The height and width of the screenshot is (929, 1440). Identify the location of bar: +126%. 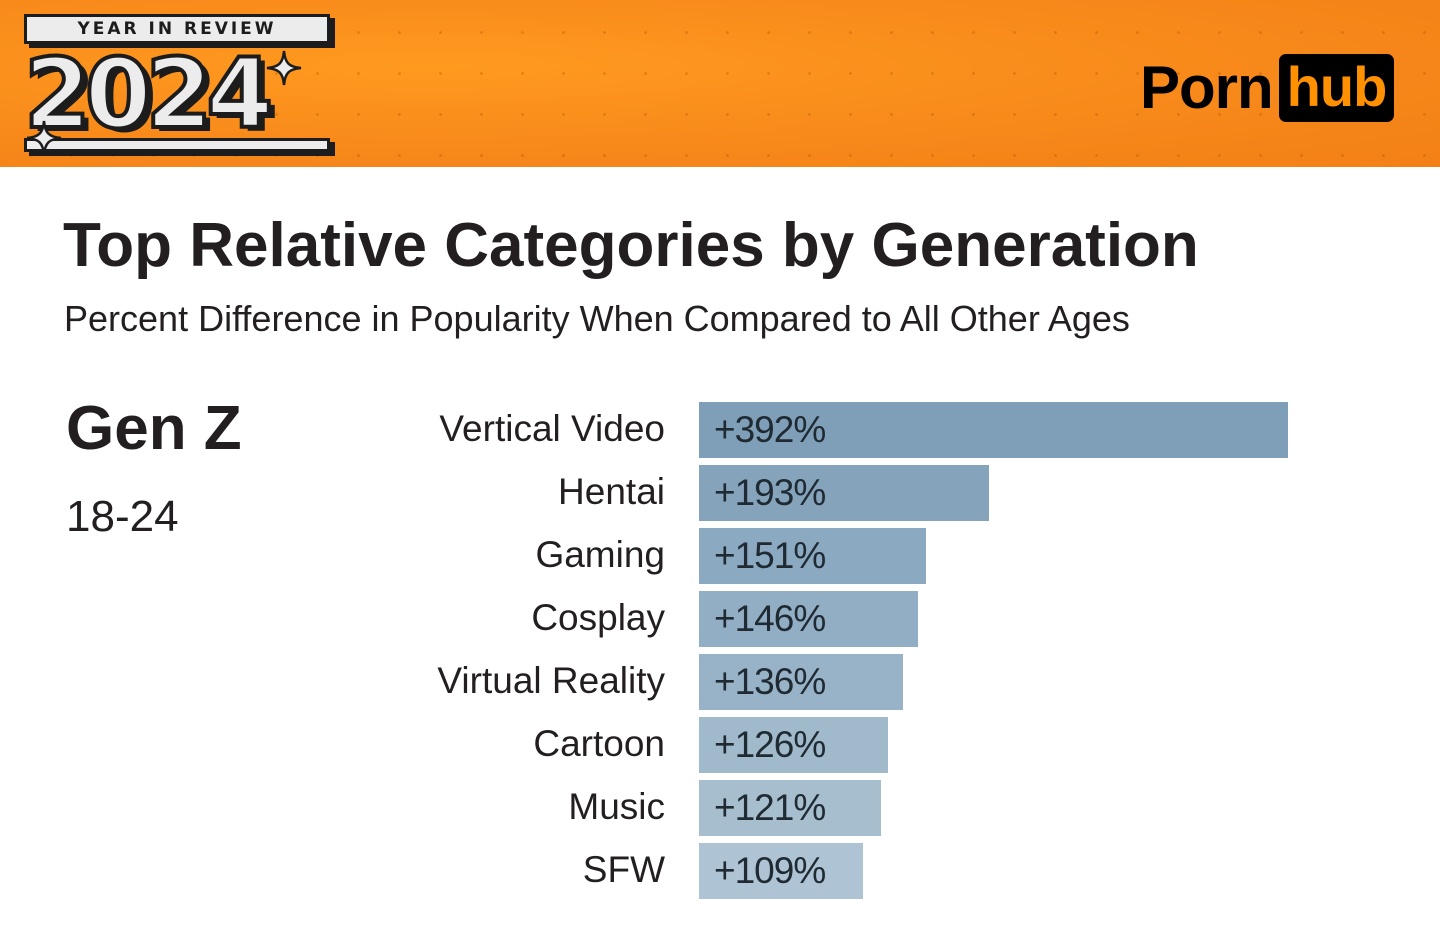
(793, 745).